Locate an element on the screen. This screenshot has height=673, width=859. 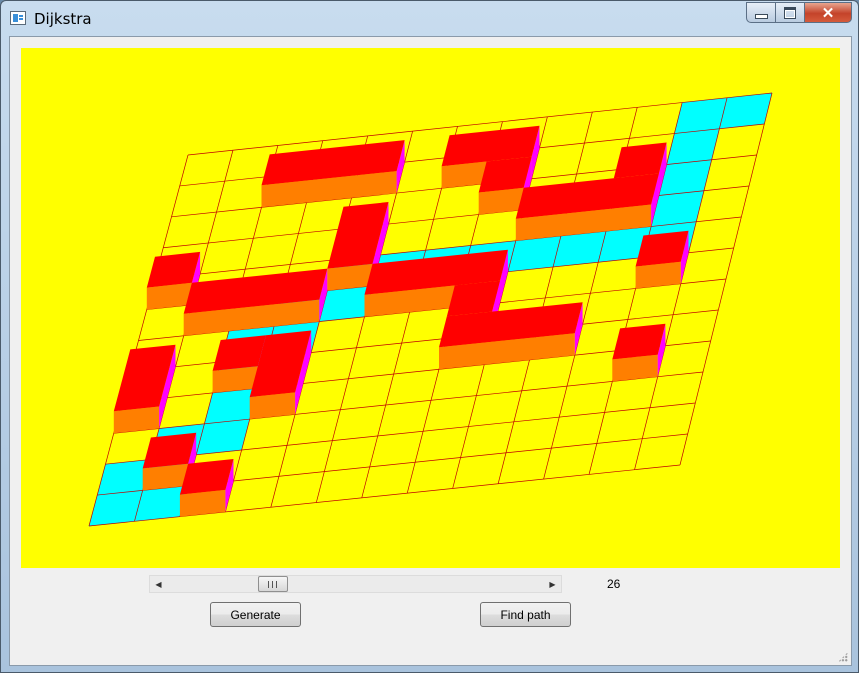
size-slider: ◀ ▶ is located at coordinates (355, 584).